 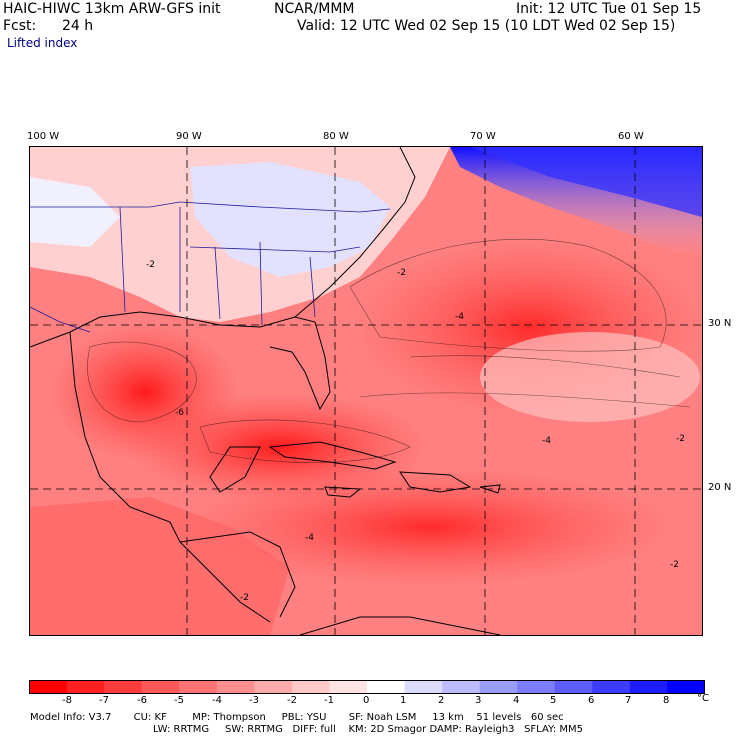 I want to click on lat-label-20n: 20 N, so click(x=720, y=487).